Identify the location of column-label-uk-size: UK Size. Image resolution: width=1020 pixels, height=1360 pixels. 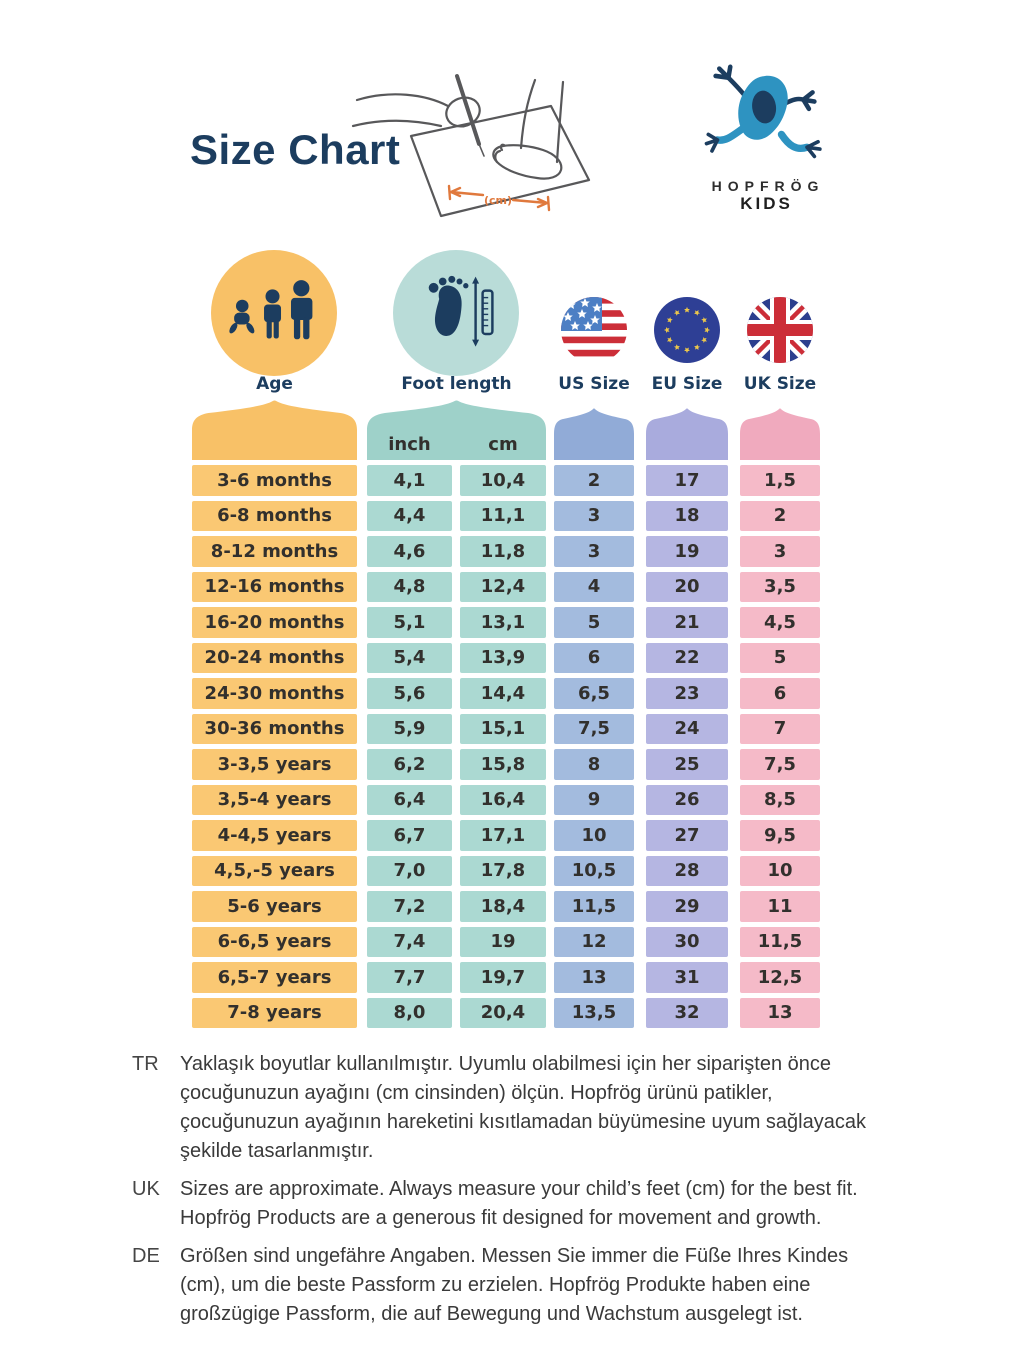
(780, 384).